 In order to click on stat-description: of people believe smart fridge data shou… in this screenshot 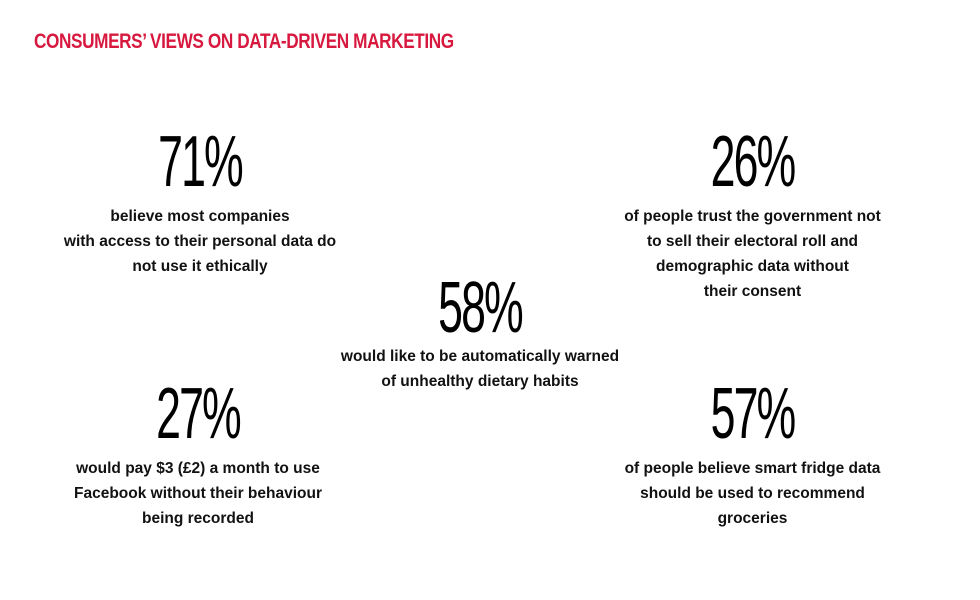, I will do `click(752, 493)`.